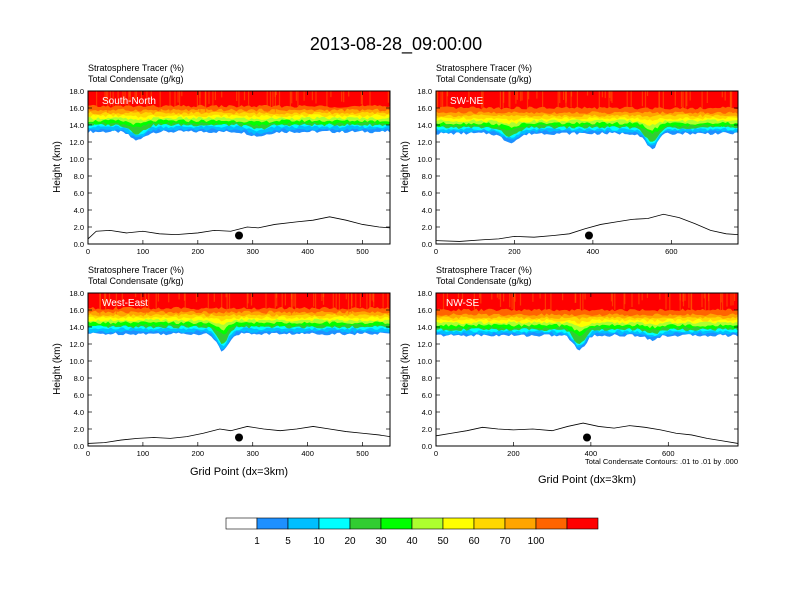 The width and height of the screenshot is (792, 612). I want to click on y-tick-label: 10.0, so click(76, 159).